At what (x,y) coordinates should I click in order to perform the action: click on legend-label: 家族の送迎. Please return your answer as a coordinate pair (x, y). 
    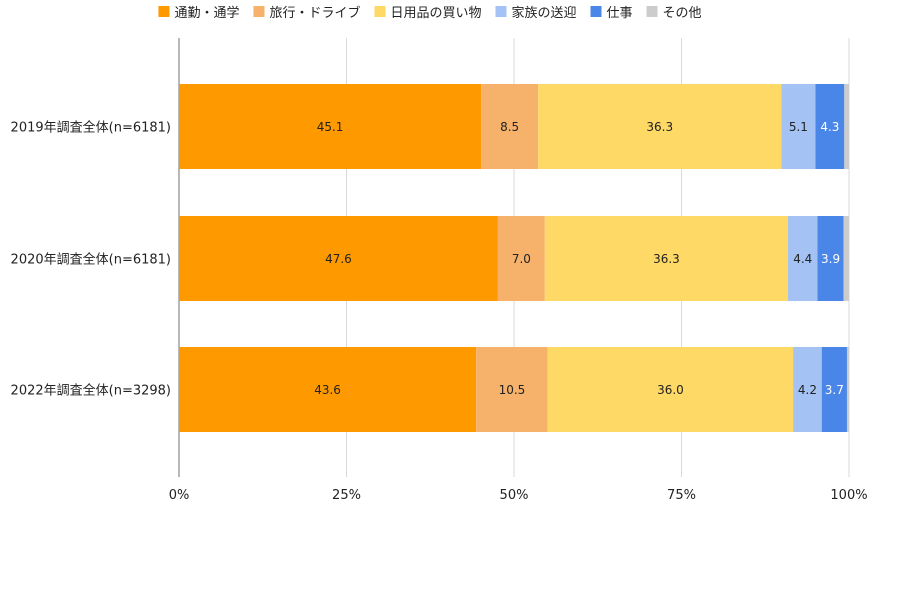
    Looking at the image, I should click on (544, 13).